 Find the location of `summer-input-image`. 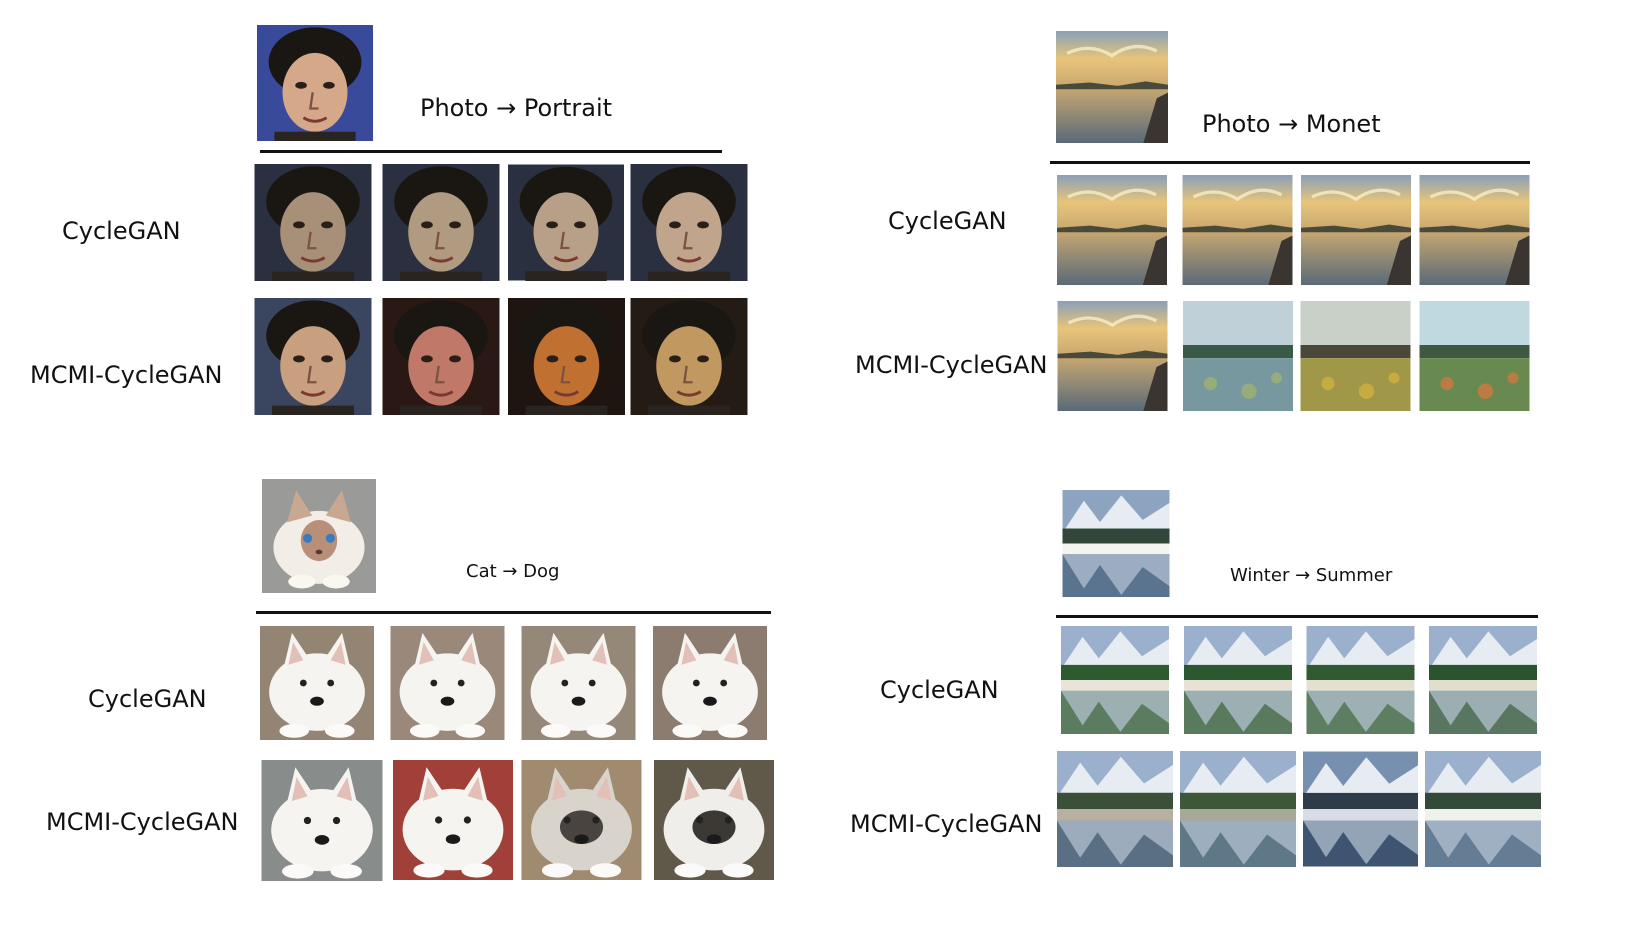

summer-input-image is located at coordinates (1116, 543).